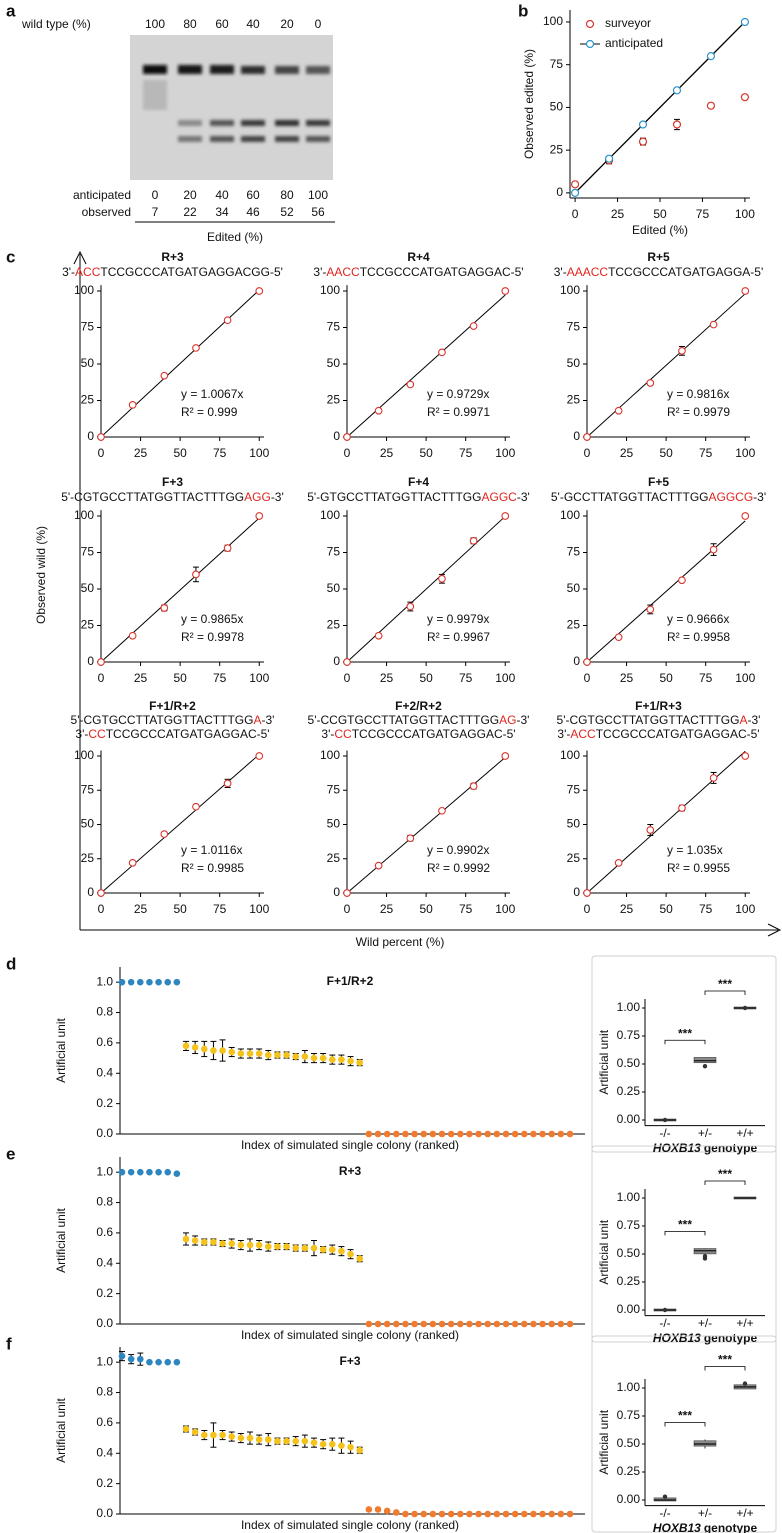  Describe the element at coordinates (629, 1119) in the screenshot. I see `y-tick-label: 0.00` at that location.